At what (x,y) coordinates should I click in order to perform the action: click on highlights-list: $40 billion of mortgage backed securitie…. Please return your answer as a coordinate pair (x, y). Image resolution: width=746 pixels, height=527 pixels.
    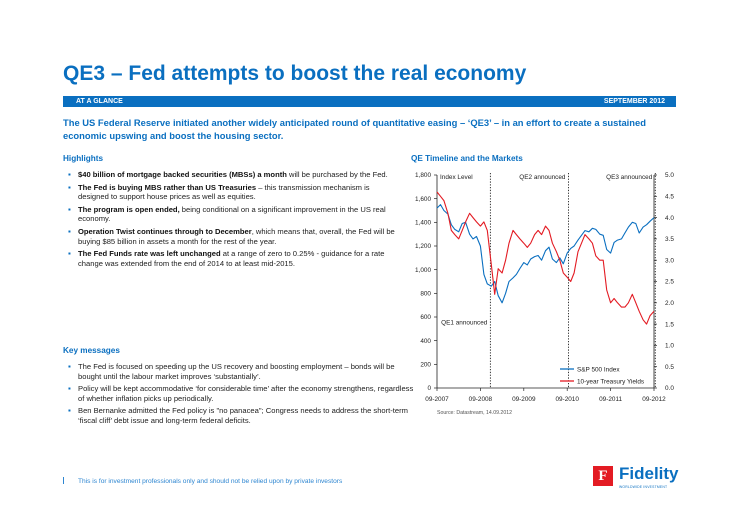
    Looking at the image, I should click on (230, 220).